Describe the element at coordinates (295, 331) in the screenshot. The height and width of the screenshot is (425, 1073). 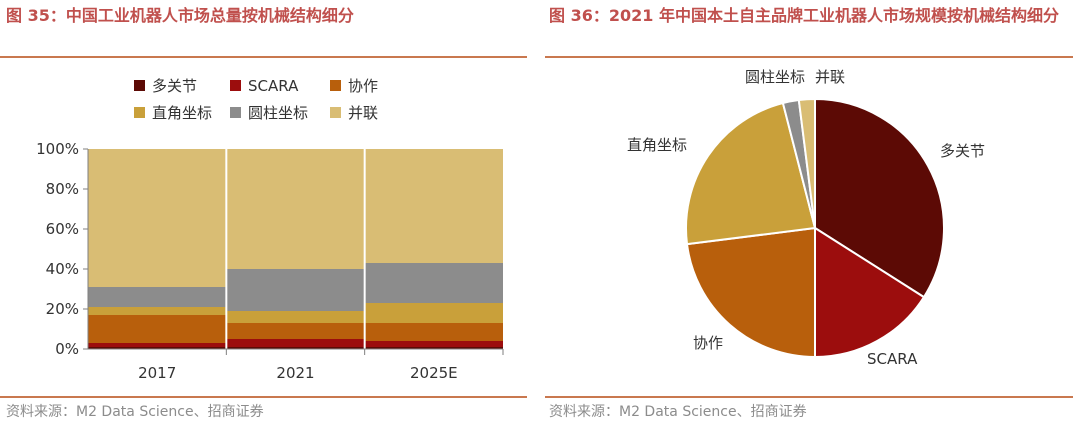
I see `bar-segment-collaborative-2021` at that location.